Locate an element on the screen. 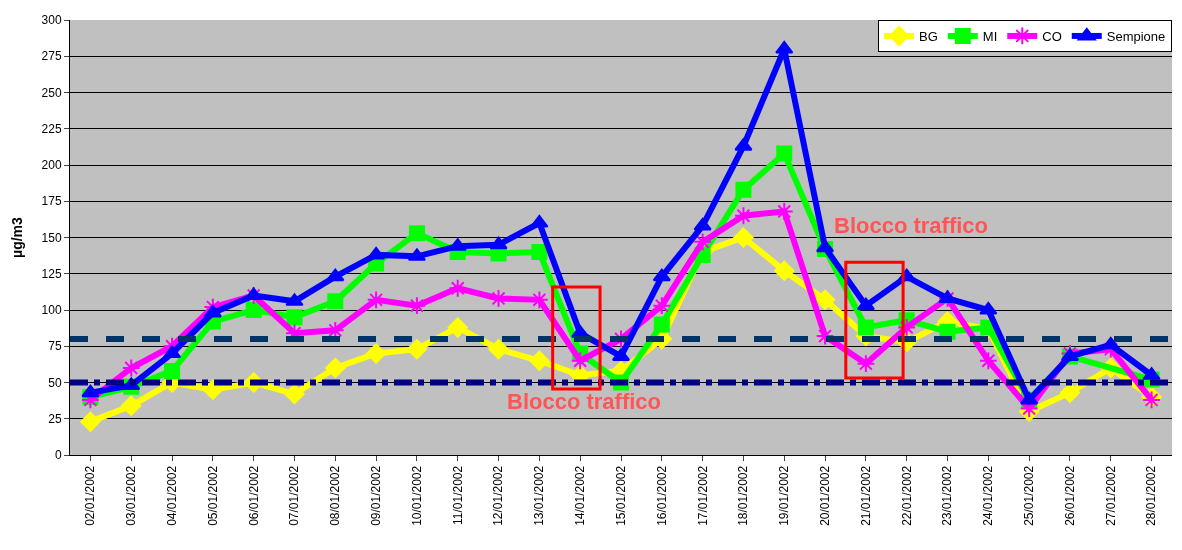 Image resolution: width=1182 pixels, height=550 pixels. legend-label: MI is located at coordinates (990, 37).